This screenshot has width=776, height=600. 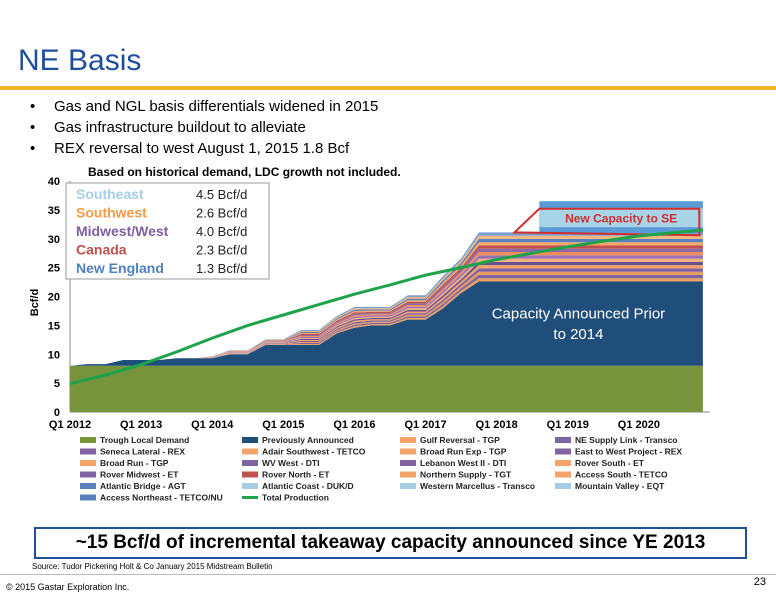 What do you see at coordinates (122, 231) in the screenshot?
I see `region-name: Midwest/West` at bounding box center [122, 231].